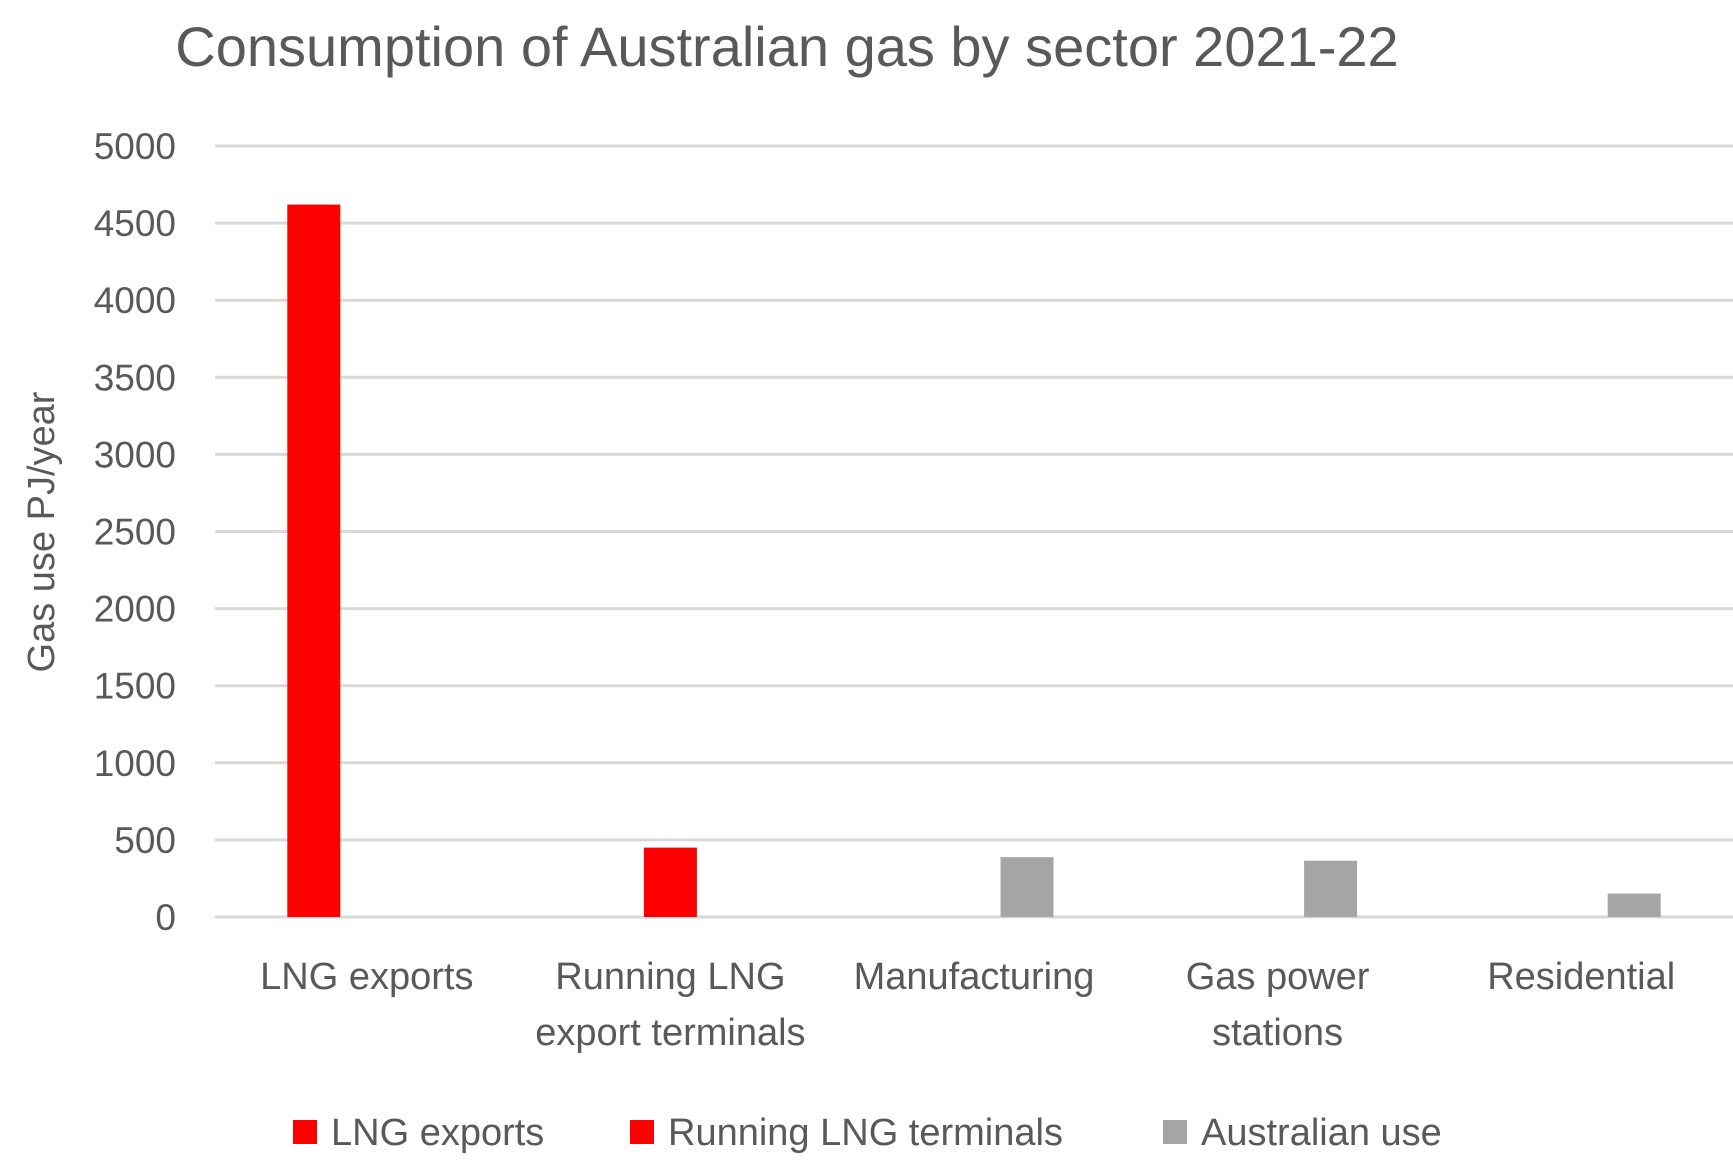  I want to click on legend-label: Australian use, so click(1321, 1133).